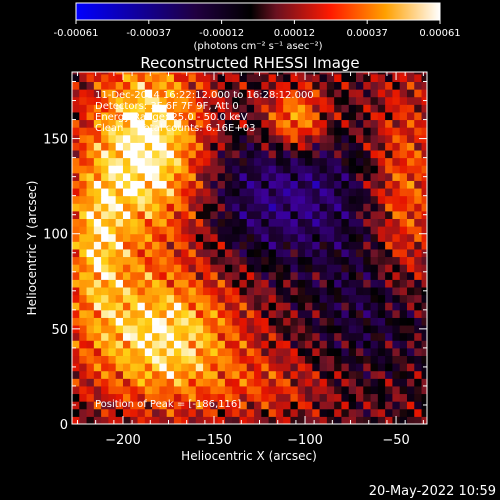 The height and width of the screenshot is (500, 500). I want to click on colorbar-tick-label: -0.00061, so click(76, 33).